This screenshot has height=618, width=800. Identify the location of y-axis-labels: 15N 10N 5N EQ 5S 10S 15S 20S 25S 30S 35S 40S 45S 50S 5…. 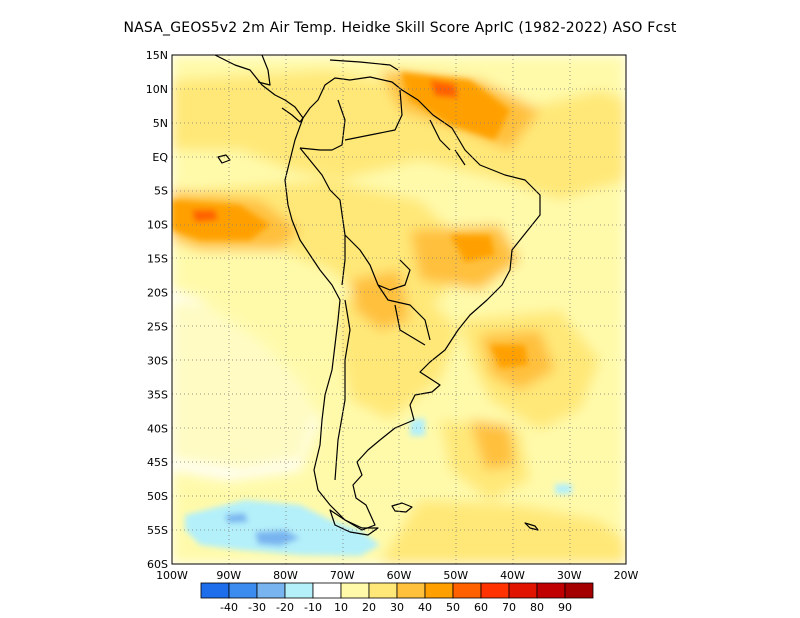
(157, 310).